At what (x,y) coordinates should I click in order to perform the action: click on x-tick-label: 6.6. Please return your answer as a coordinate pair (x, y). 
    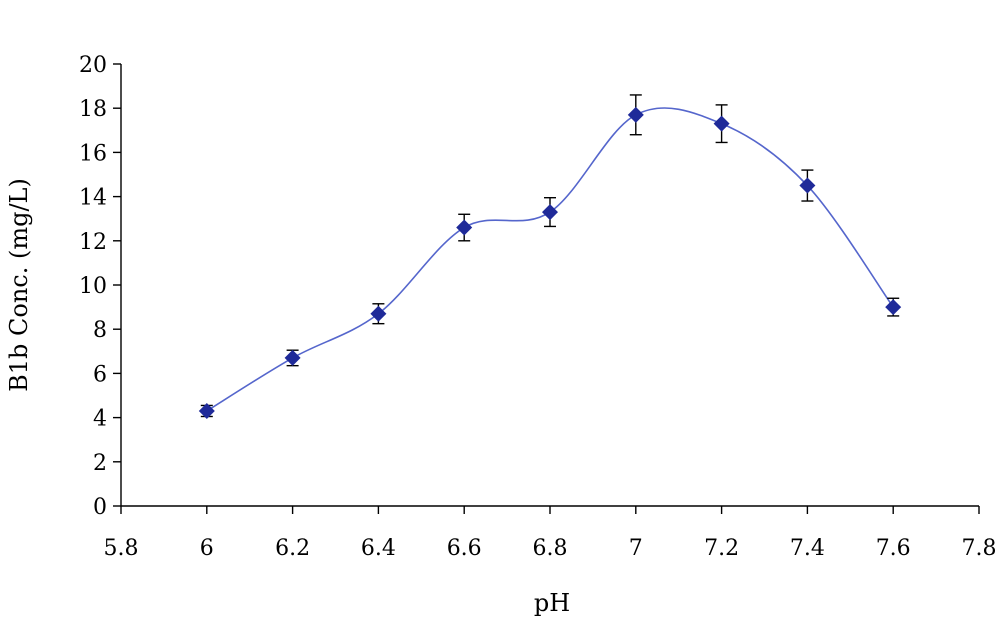
    Looking at the image, I should click on (464, 548).